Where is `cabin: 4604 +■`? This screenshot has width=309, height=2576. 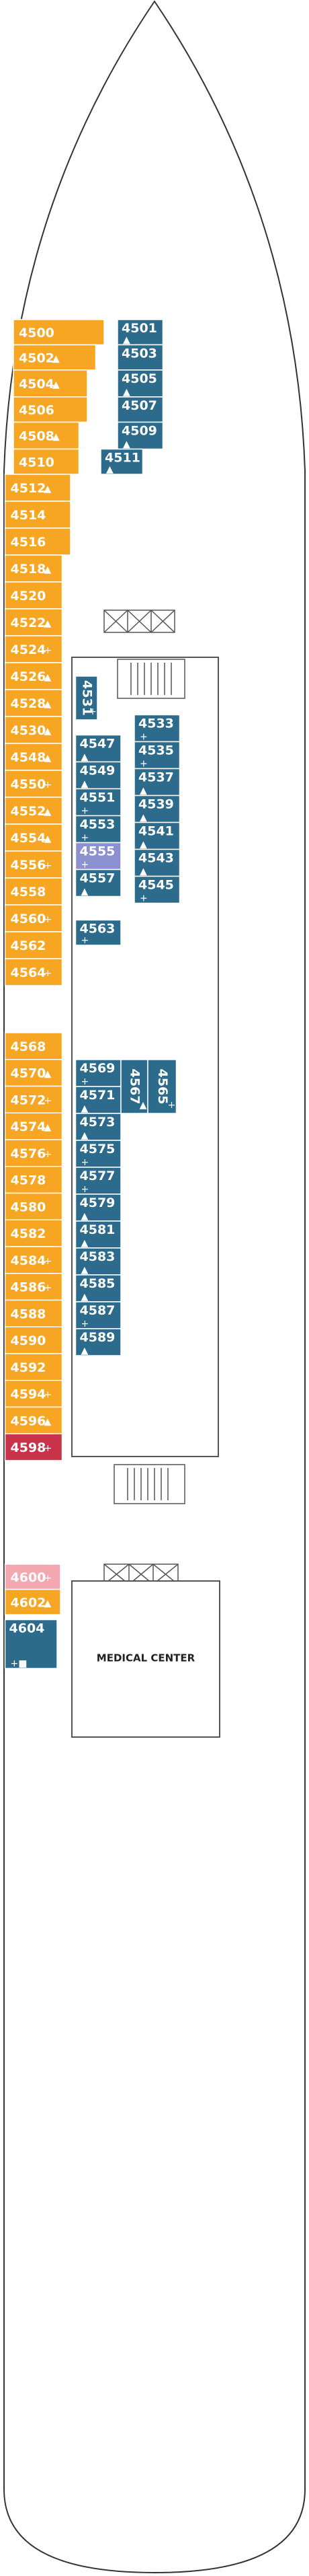 cabin: 4604 +■ is located at coordinates (31, 1644).